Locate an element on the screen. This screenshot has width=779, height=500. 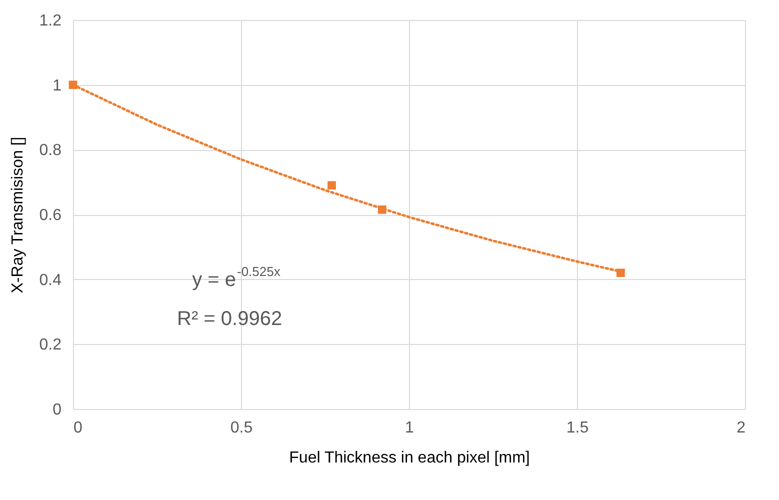
x-tick-label: 1.5 is located at coordinates (577, 428).